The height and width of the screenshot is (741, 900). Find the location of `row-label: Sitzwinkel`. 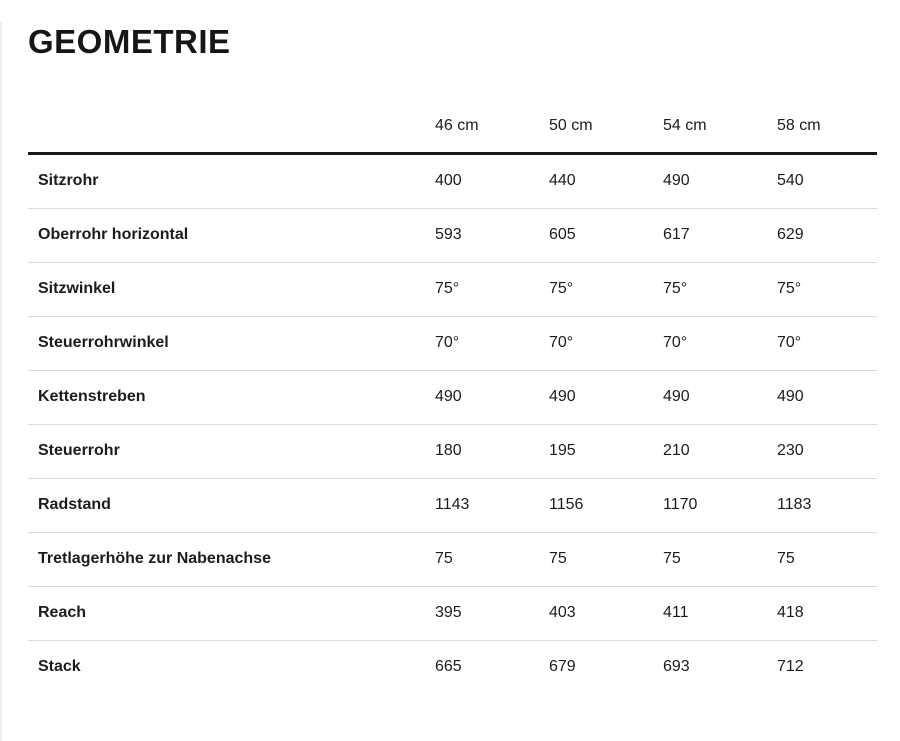

row-label: Sitzwinkel is located at coordinates (231, 289).